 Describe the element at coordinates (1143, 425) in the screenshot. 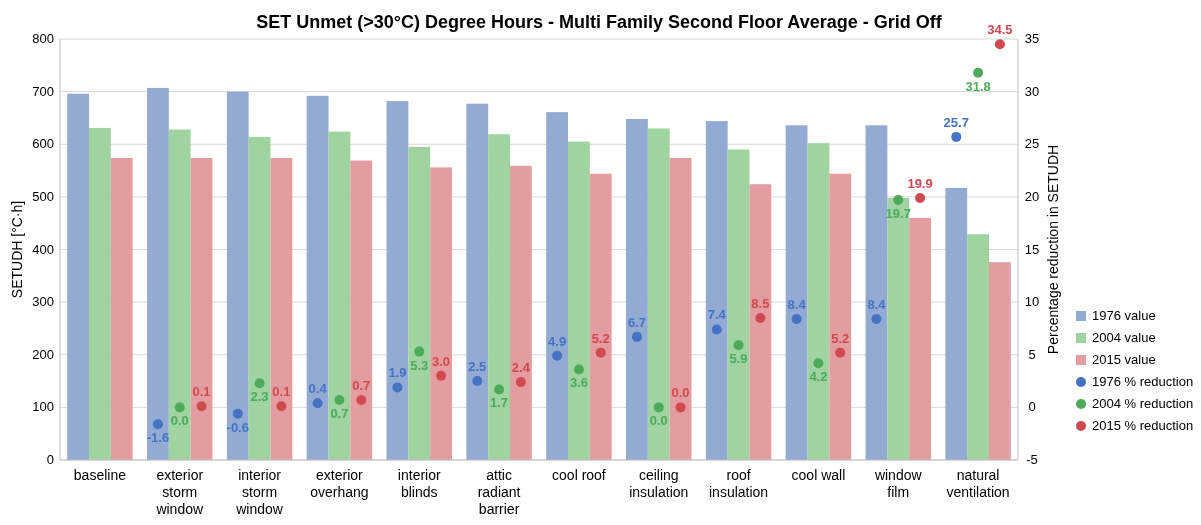

I see `legend-label: 2015 % reduction` at that location.